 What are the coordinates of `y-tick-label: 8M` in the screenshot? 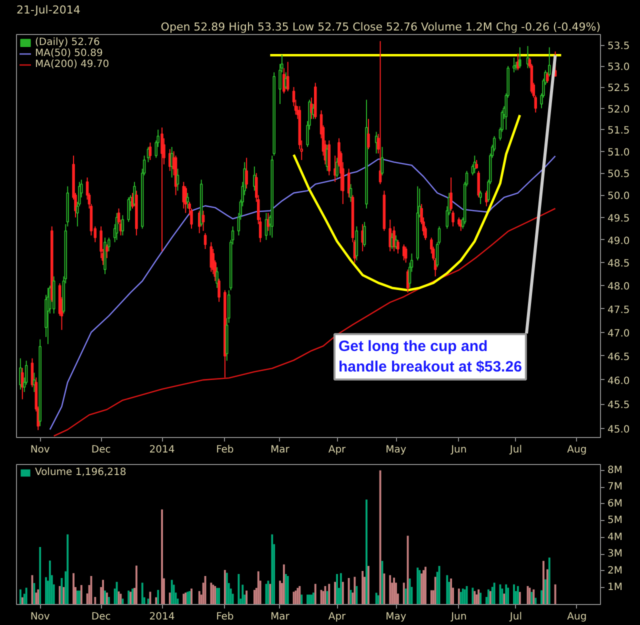 It's located at (615, 470).